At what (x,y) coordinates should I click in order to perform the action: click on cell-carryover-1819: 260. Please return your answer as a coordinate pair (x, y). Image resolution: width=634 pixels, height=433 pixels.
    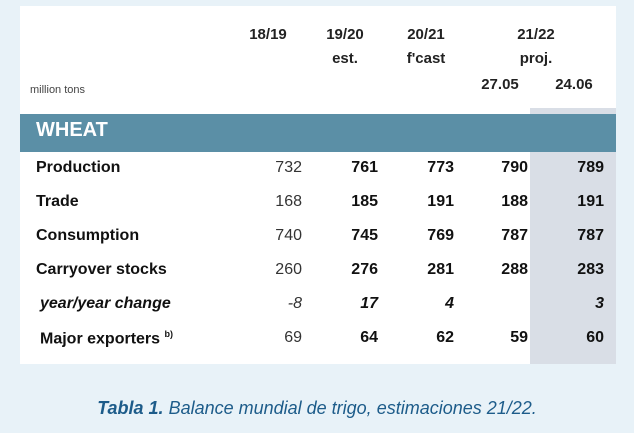
    Looking at the image, I should click on (288, 269).